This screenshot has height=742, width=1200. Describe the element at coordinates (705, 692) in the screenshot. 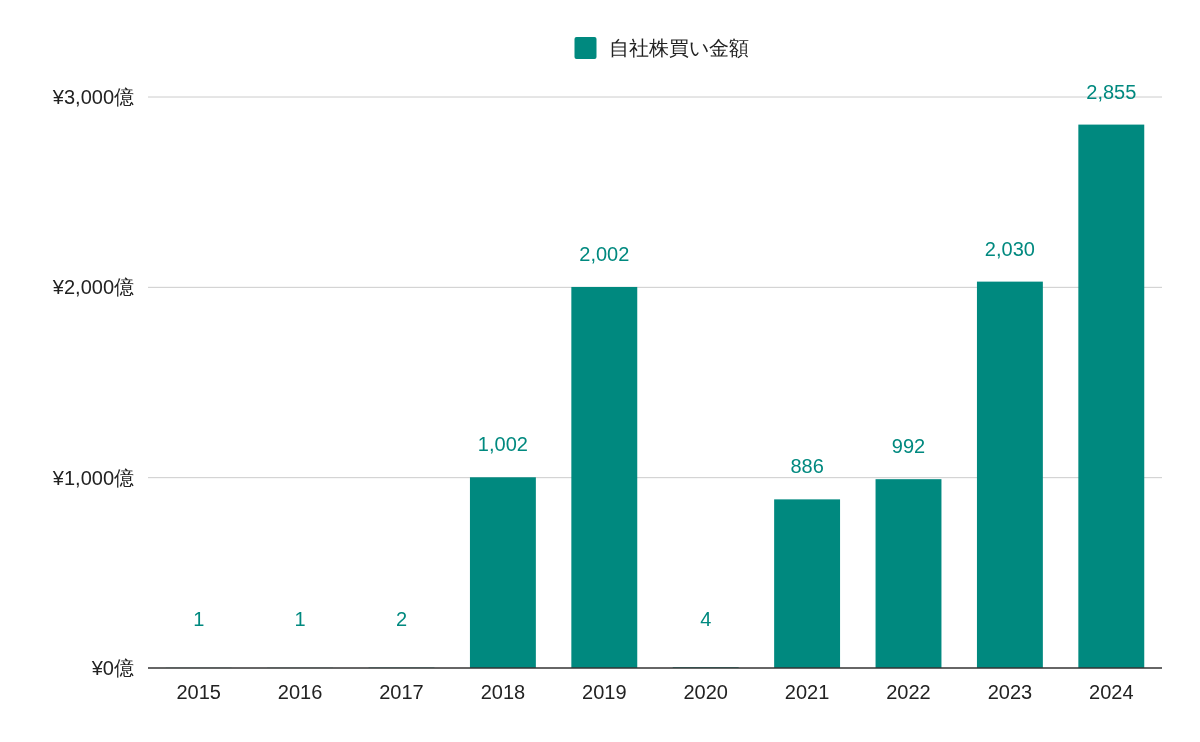

I see `x-tick-label: 2020` at that location.